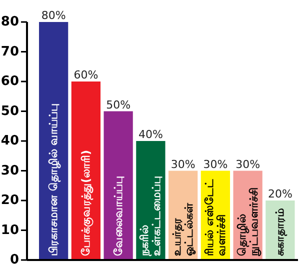  Describe the element at coordinates (9, 52) in the screenshot. I see `y-tick-label: 70` at that location.